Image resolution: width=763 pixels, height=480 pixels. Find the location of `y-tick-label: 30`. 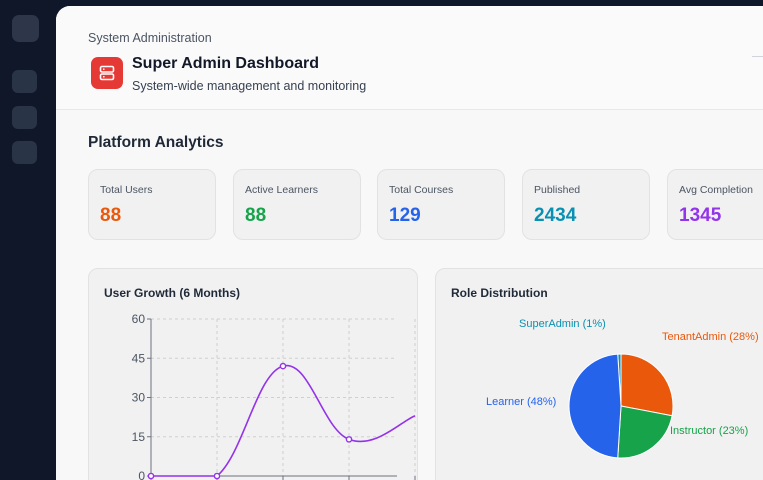

y-tick-label: 30 is located at coordinates (139, 398).